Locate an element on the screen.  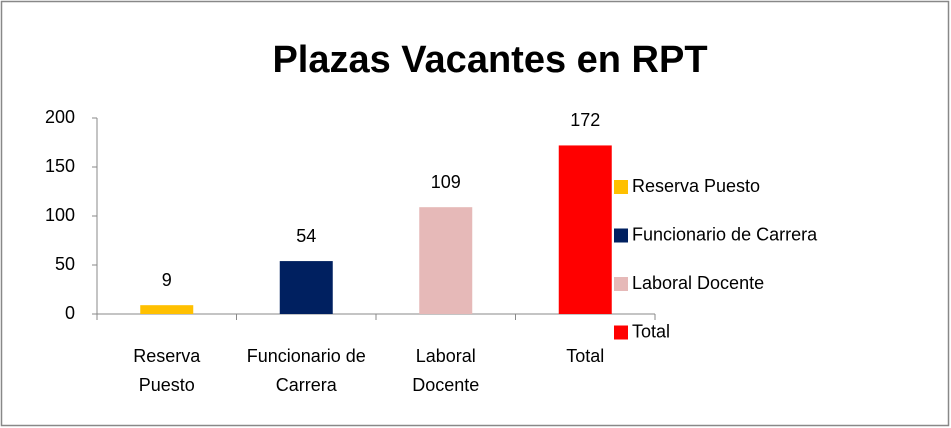
legend-label: Reserva Puesto is located at coordinates (696, 186).